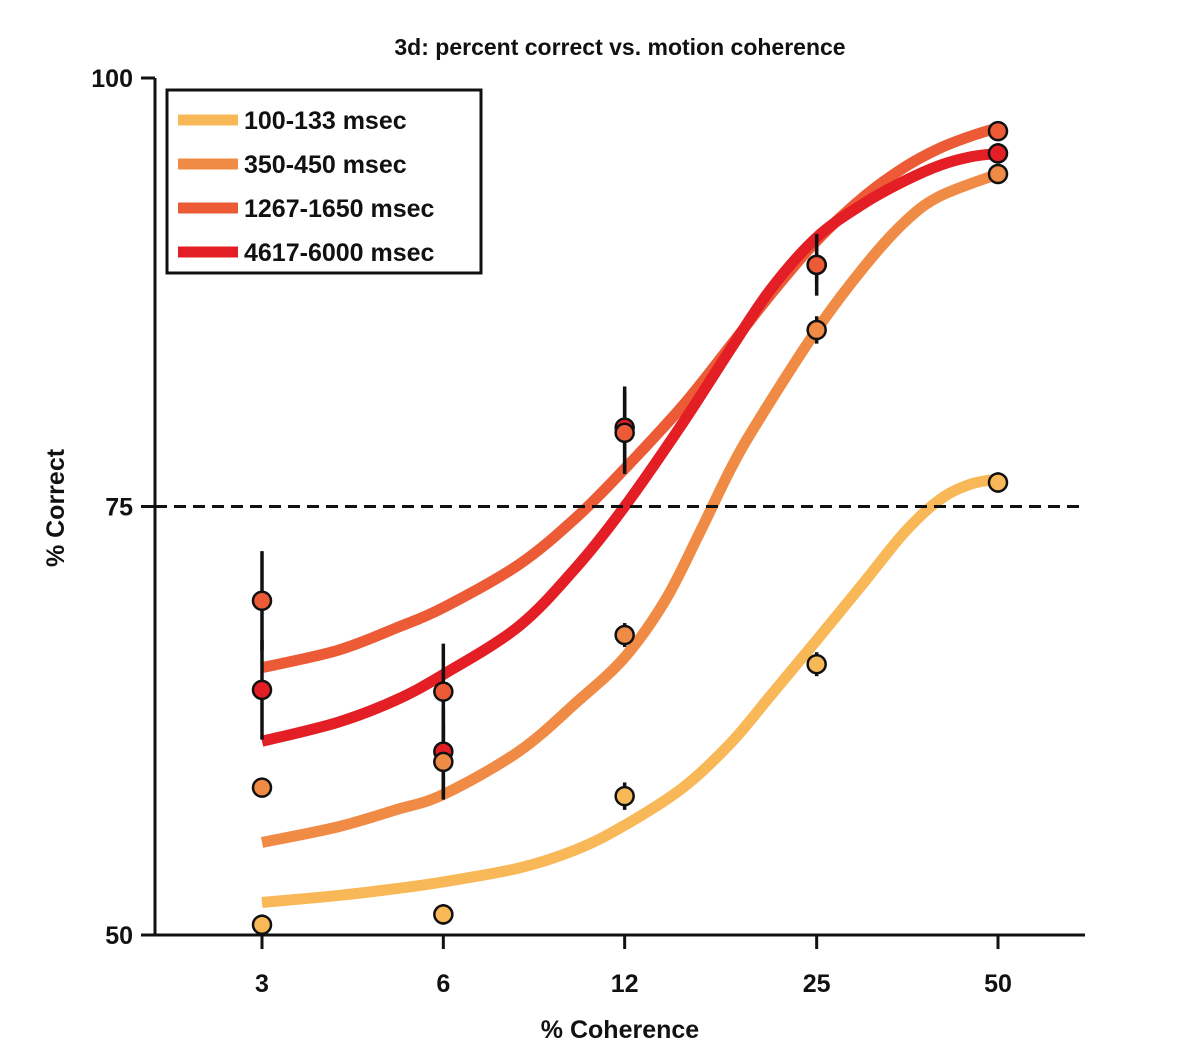 The width and height of the screenshot is (1200, 1050). Describe the element at coordinates (625, 984) in the screenshot. I see `x-tick-label: 12` at that location.